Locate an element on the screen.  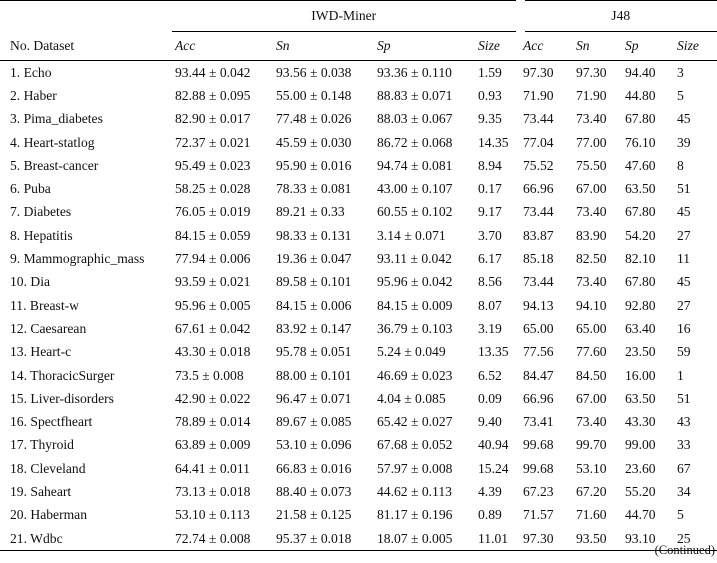
j48-sn-cell: 77.00 is located at coordinates (591, 142).